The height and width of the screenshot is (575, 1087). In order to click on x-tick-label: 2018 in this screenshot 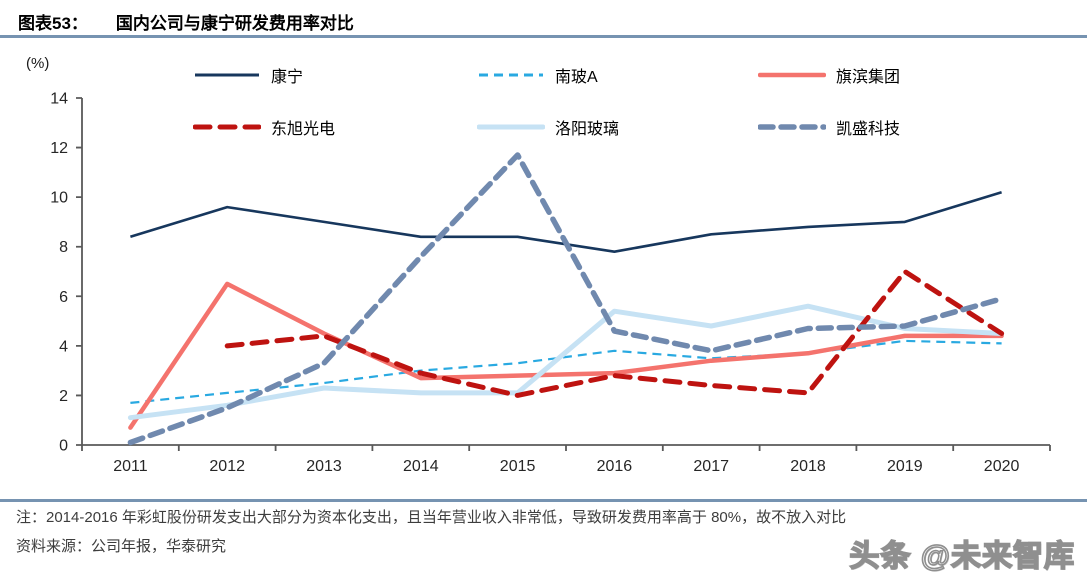, I will do `click(808, 466)`.